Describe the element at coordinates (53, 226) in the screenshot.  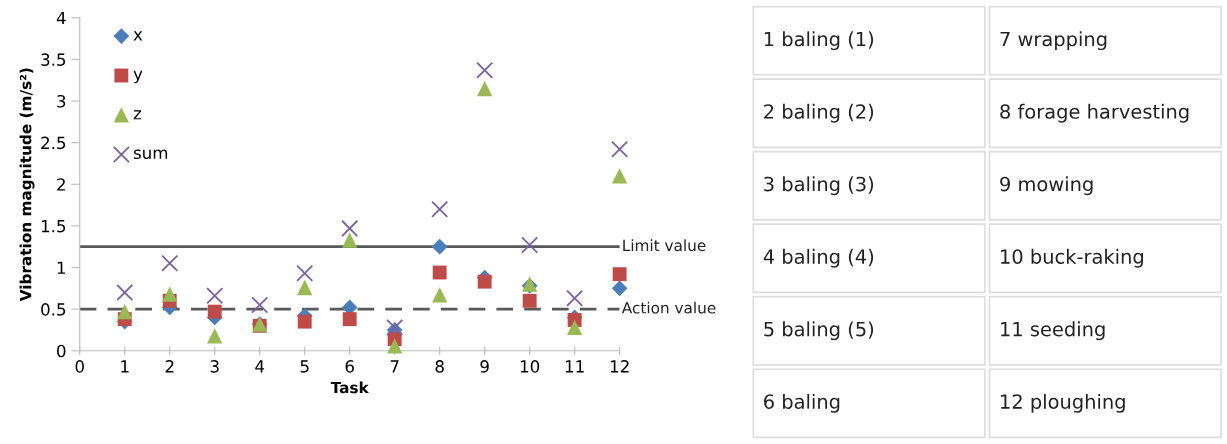
I see `y-tick-label: 1.5` at that location.